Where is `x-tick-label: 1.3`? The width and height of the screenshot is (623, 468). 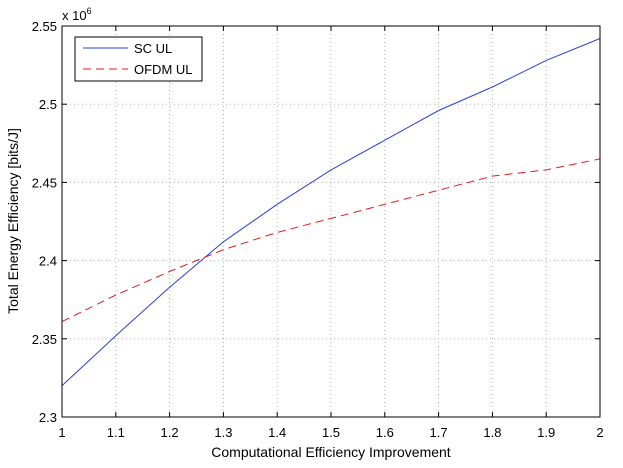
x-tick-label: 1.3 is located at coordinates (223, 432).